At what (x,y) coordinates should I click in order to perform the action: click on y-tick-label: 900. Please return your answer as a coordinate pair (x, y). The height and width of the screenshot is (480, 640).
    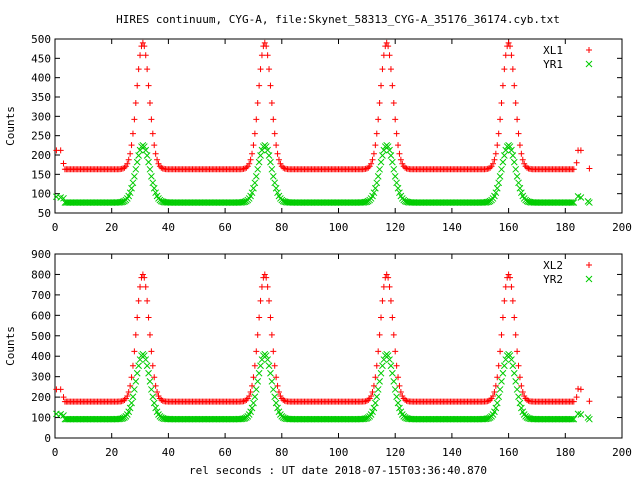
    Looking at the image, I should click on (41, 254).